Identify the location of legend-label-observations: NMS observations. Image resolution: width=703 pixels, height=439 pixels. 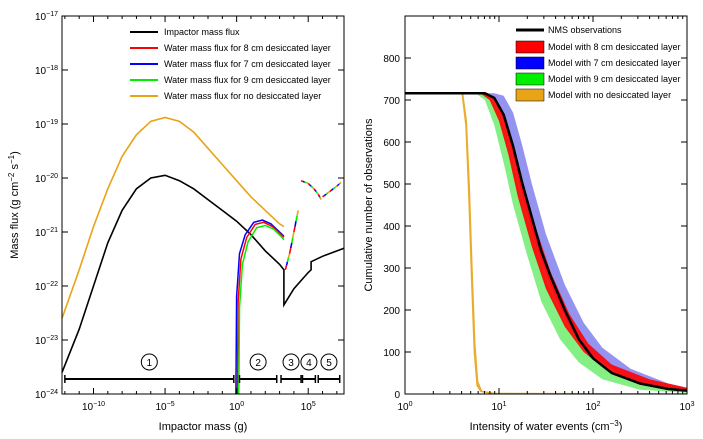
(585, 30).